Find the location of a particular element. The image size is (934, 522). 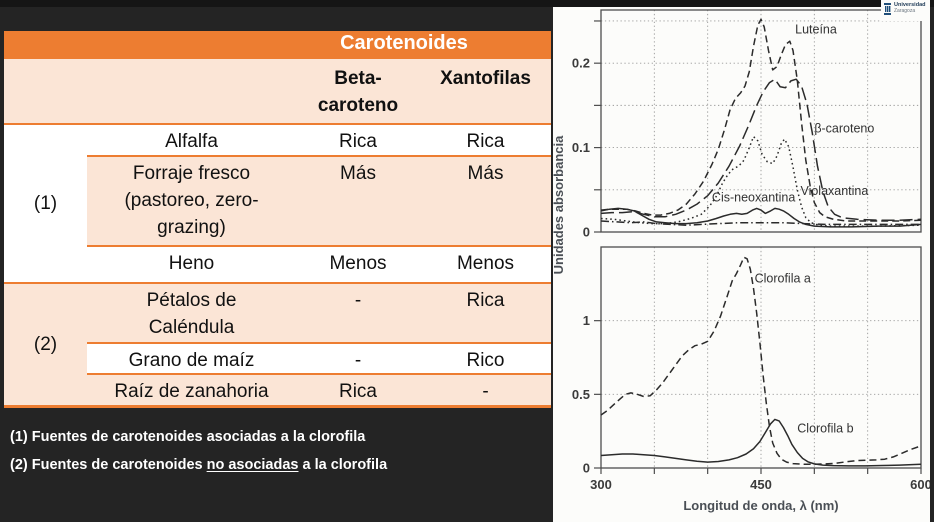

table-cell-source-heno: Heno is located at coordinates (191, 263).